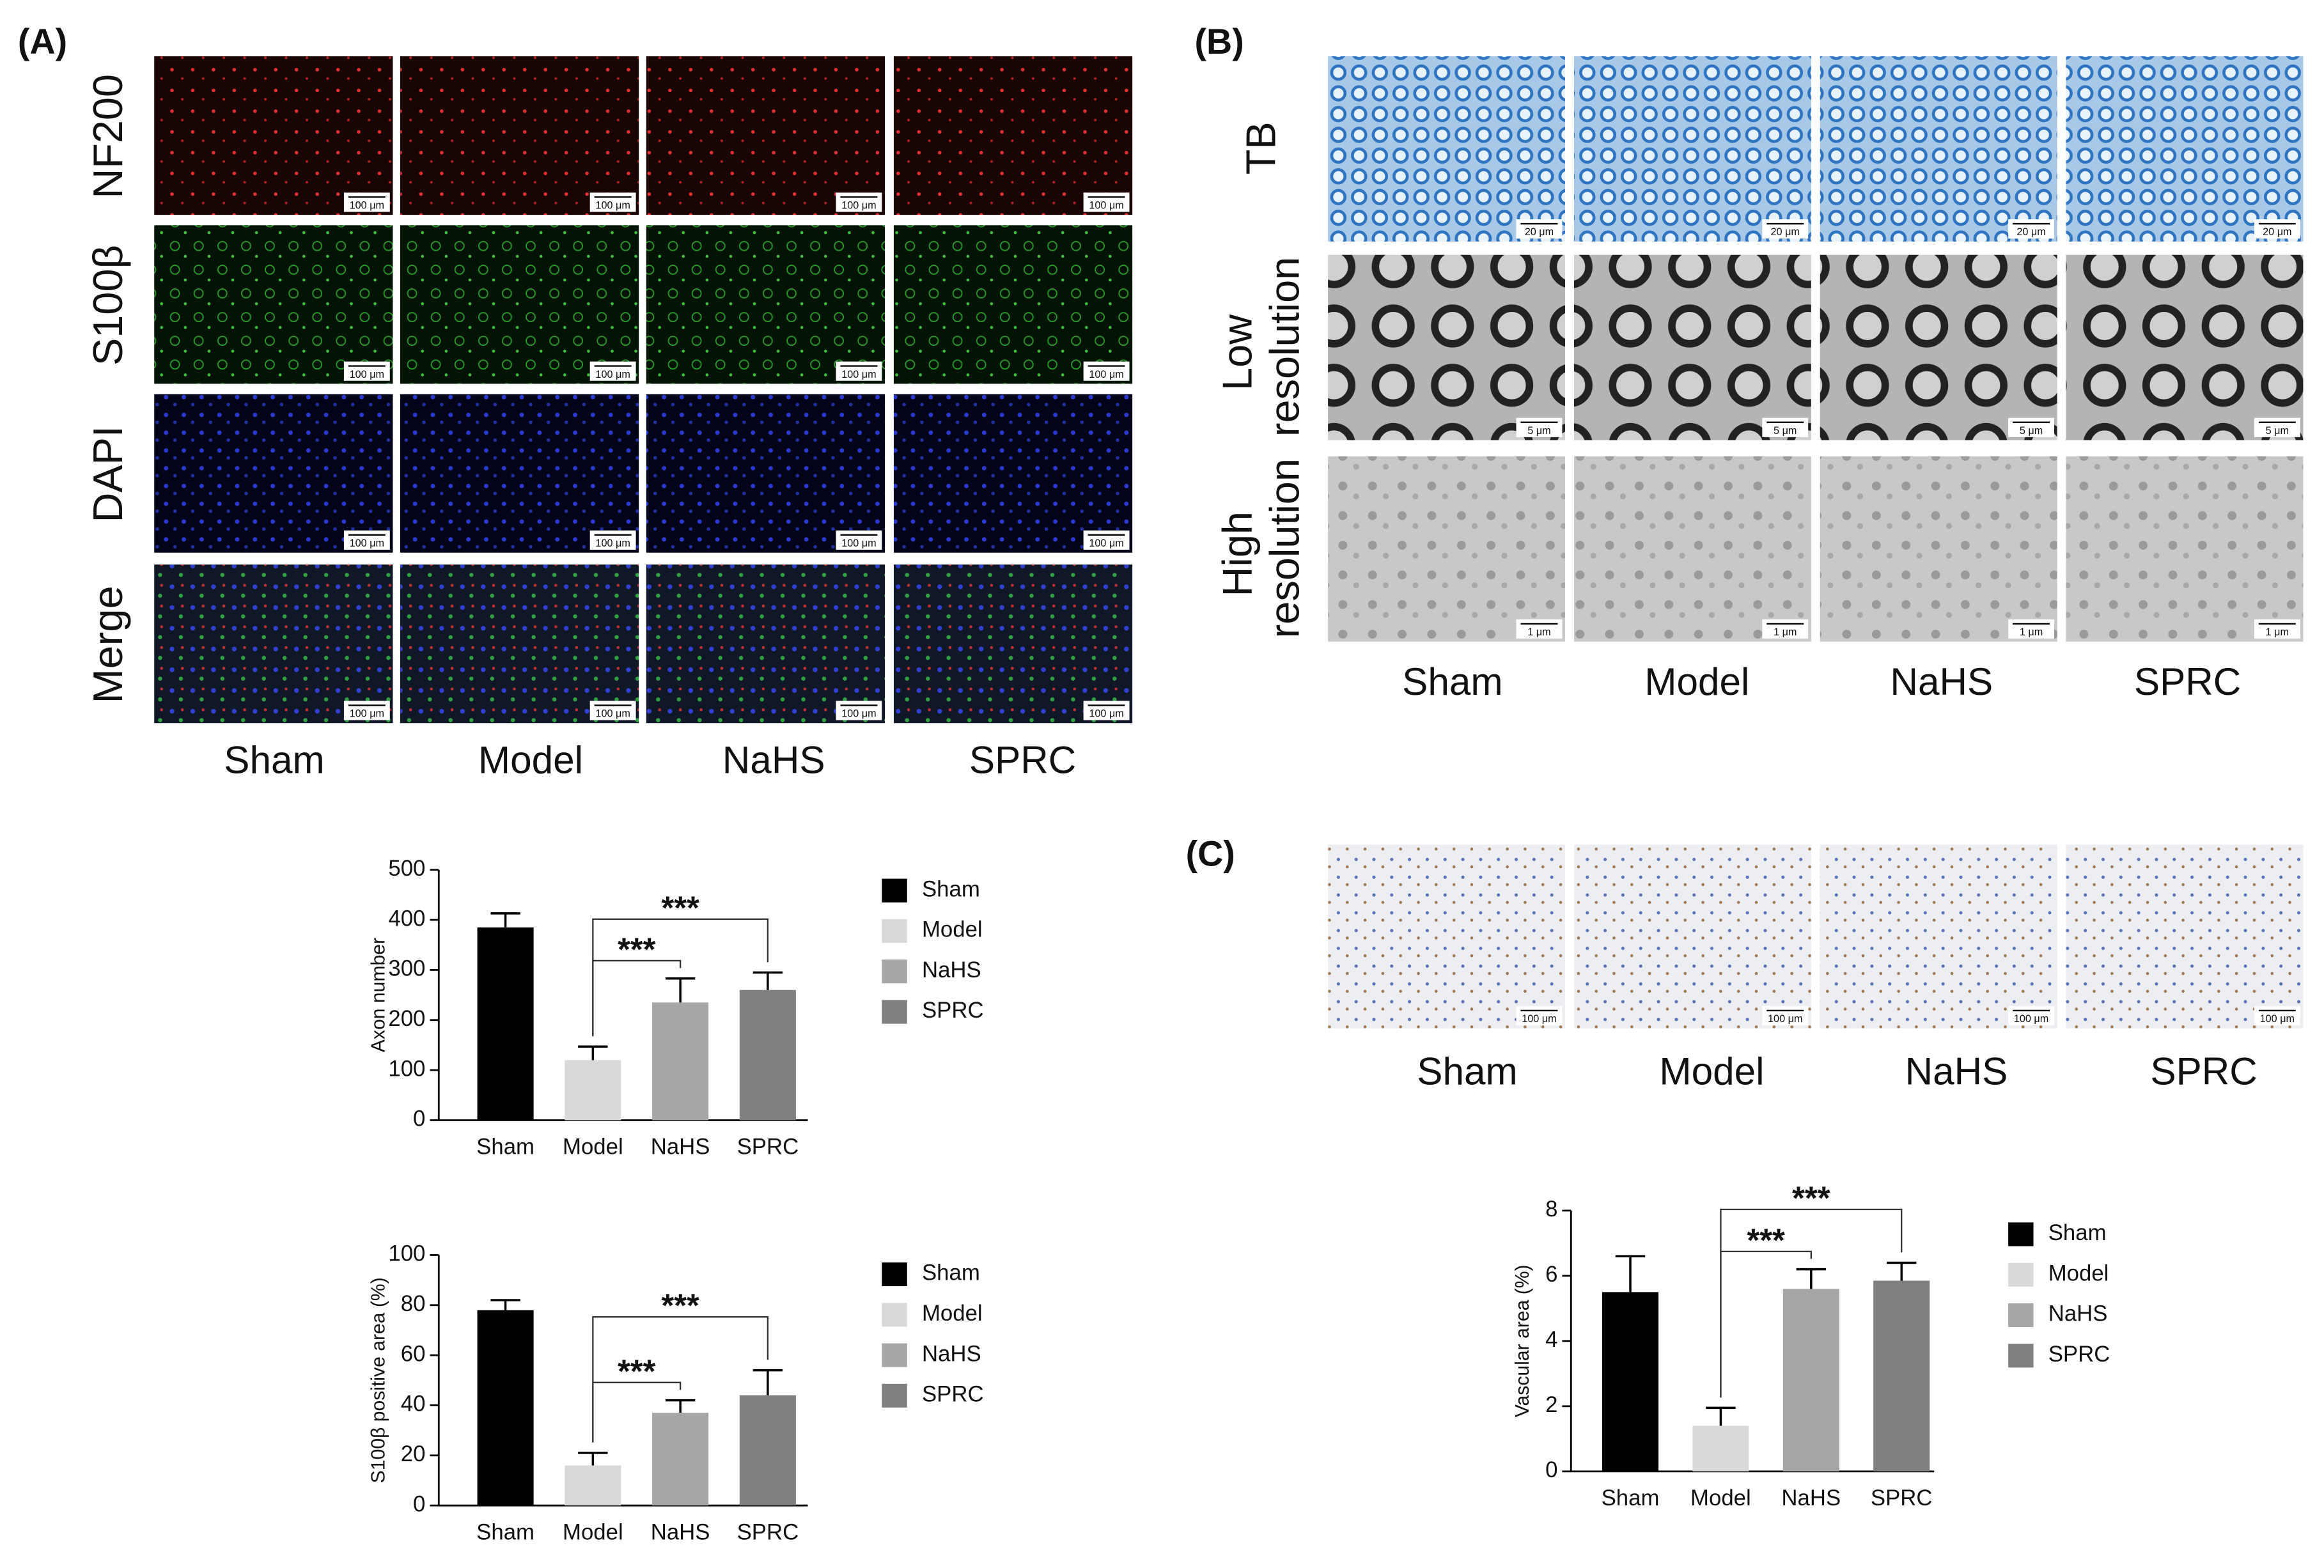 This screenshot has height=1568, width=2324. Describe the element at coordinates (1551, 1274) in the screenshot. I see `y-tick-label: 6` at that location.